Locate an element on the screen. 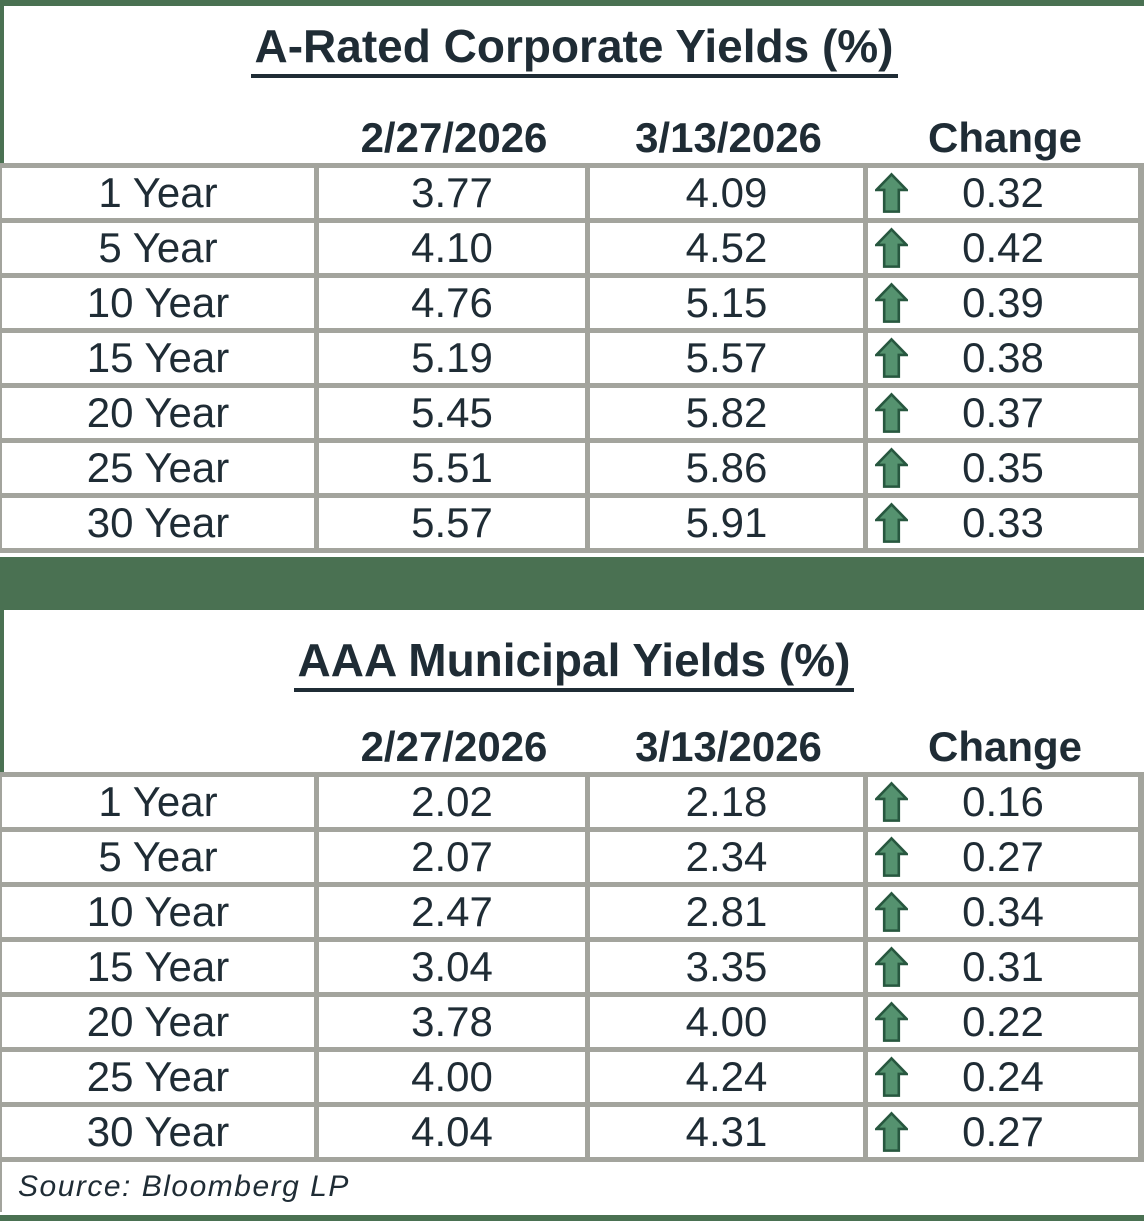  change-cell: 0.27 is located at coordinates (1003, 857).